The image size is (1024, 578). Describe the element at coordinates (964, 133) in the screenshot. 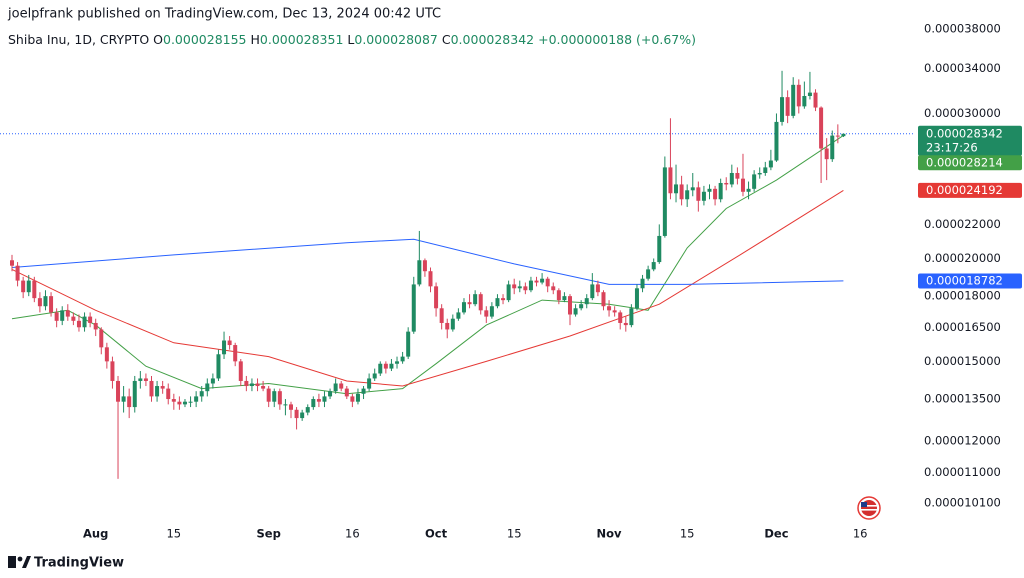

I see `last-price-label: 0.000028342` at that location.